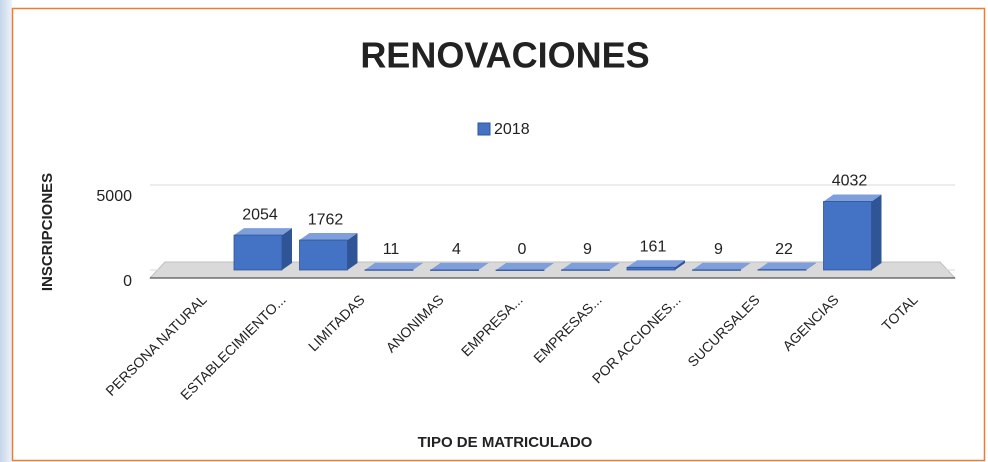 Image resolution: width=988 pixels, height=462 pixels. What do you see at coordinates (391, 249) in the screenshot?
I see `data-label: 11` at bounding box center [391, 249].